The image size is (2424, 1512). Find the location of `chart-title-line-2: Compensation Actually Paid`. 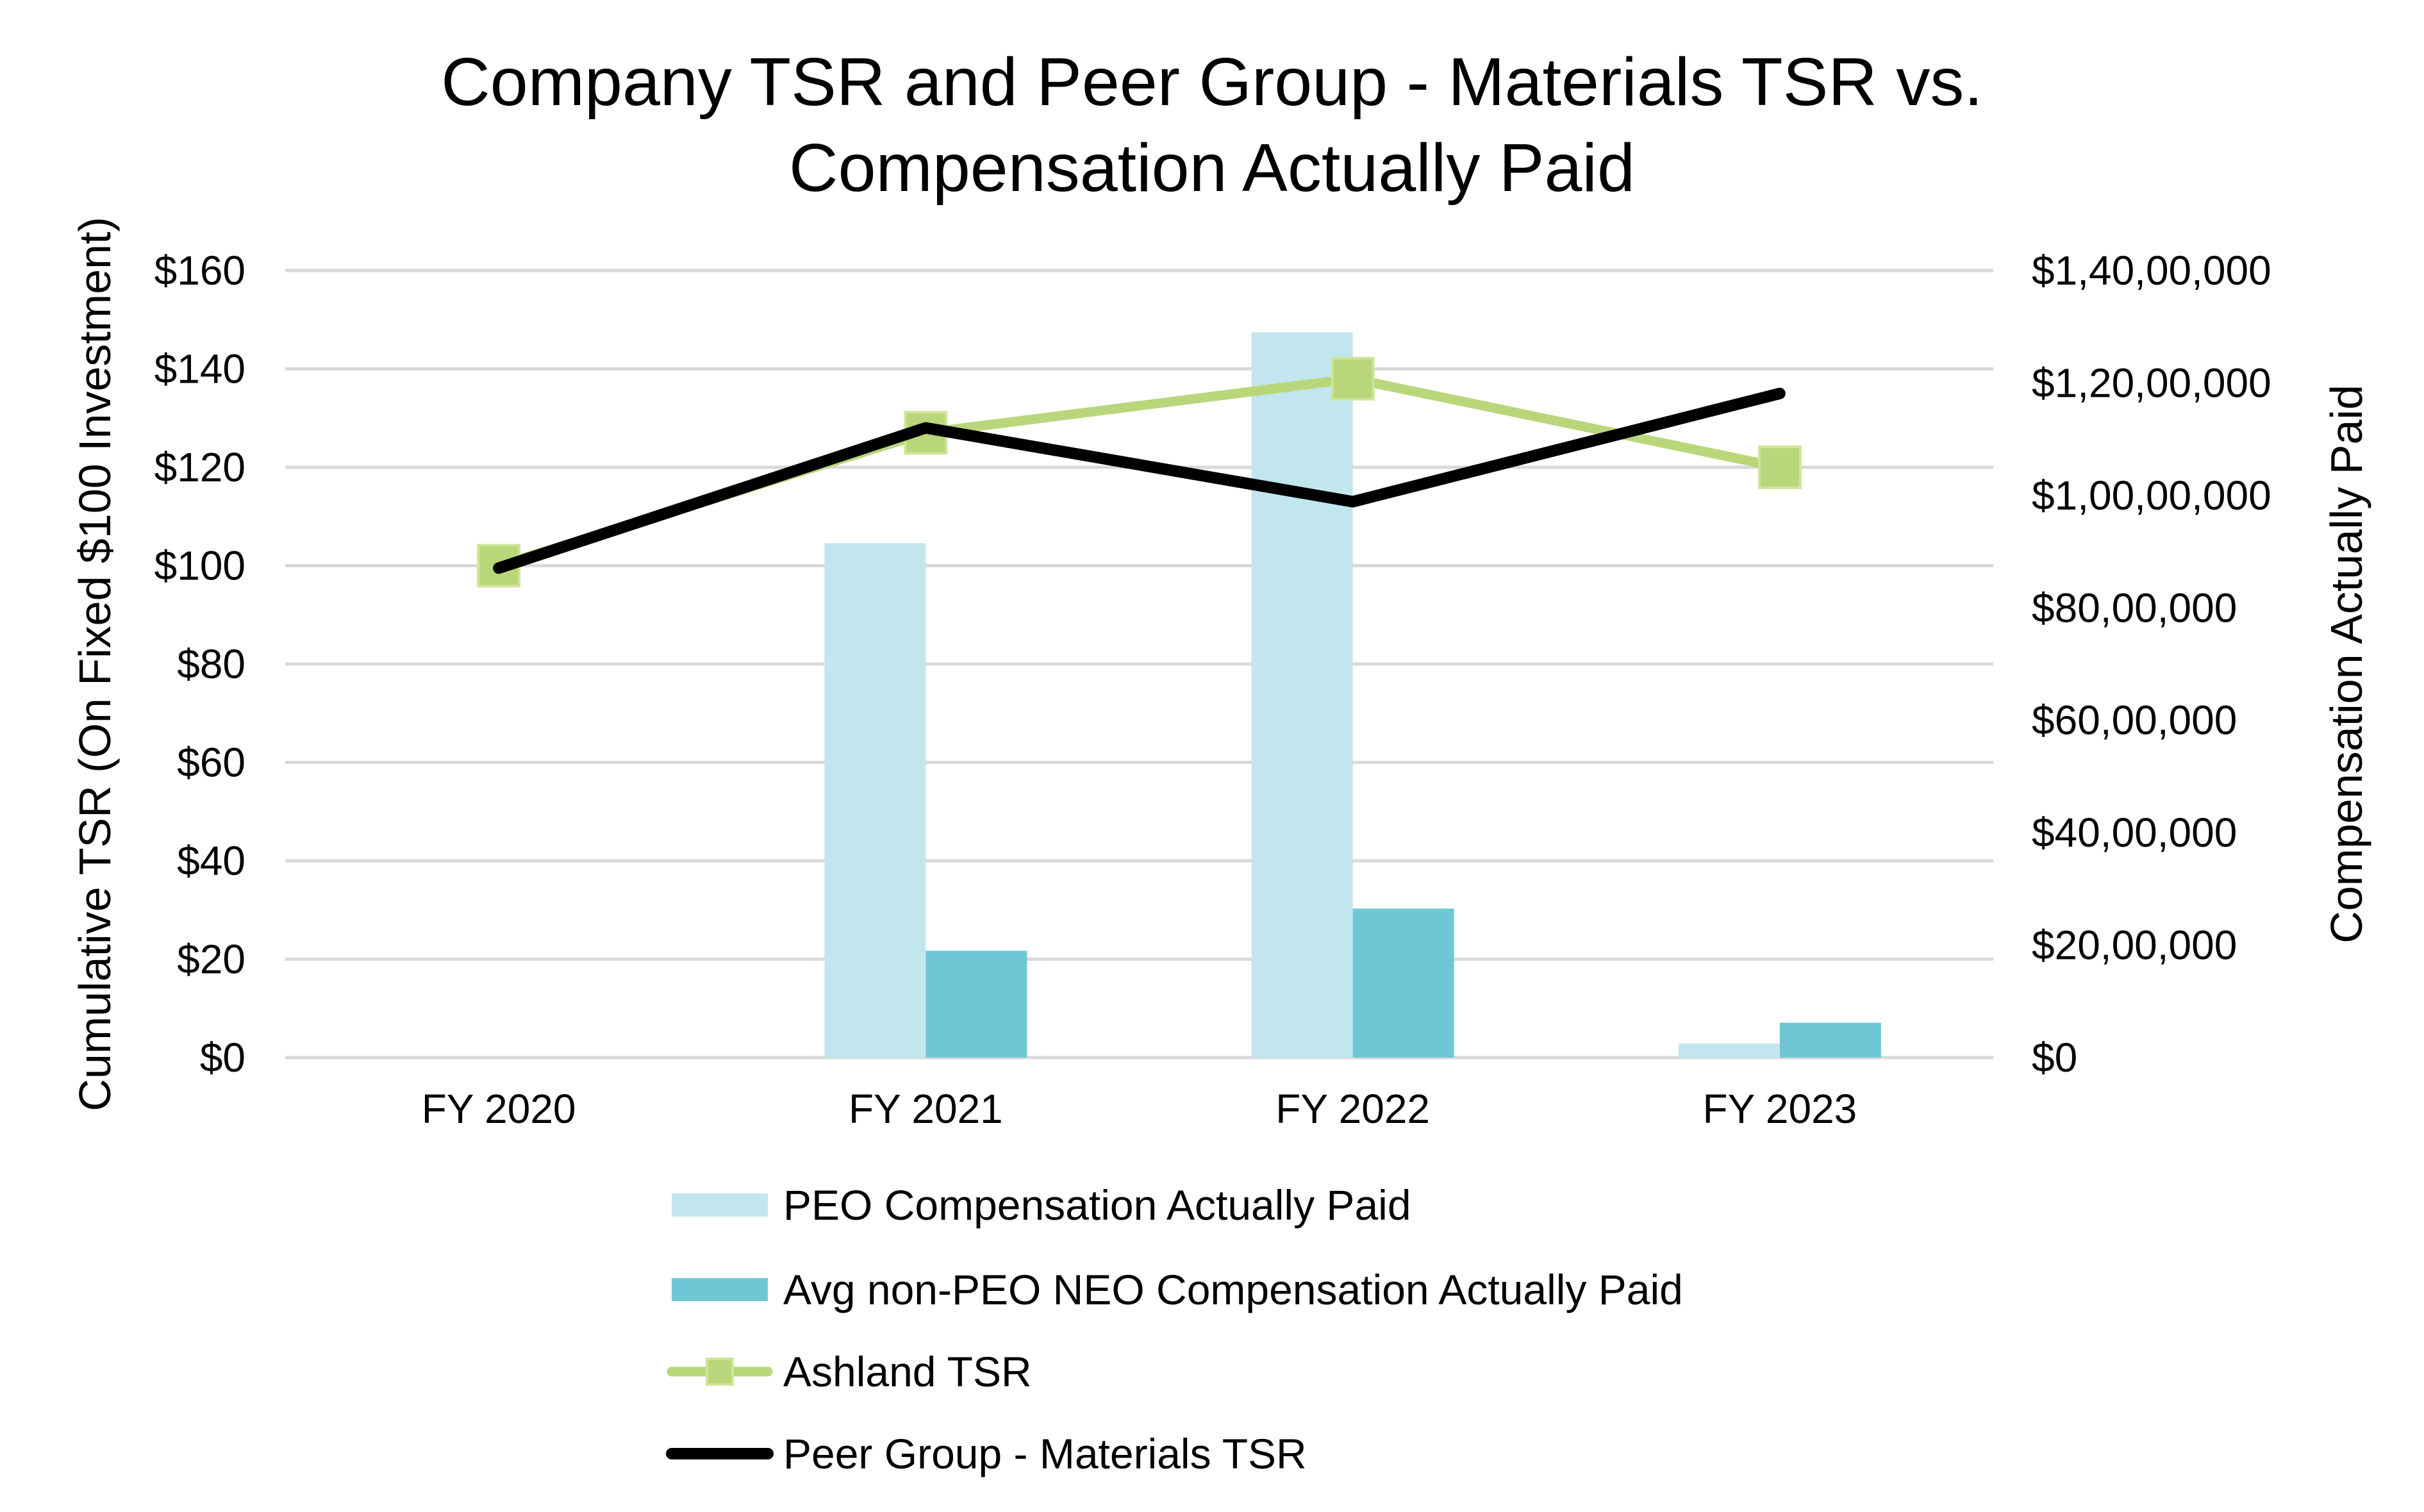

chart-title-line-2: Compensation Actually Paid is located at coordinates (1212, 168).